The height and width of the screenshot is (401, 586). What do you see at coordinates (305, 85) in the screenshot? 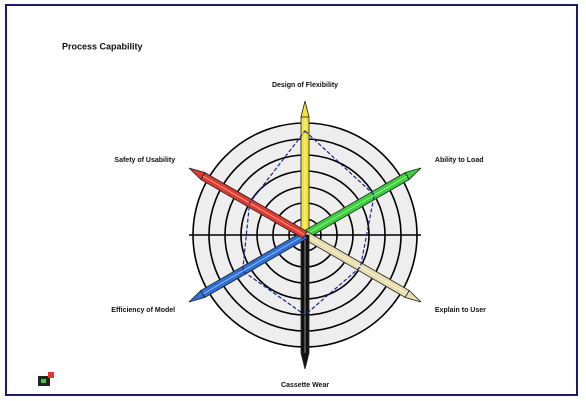
I see `axis-label: Design of Flexibility` at bounding box center [305, 85].